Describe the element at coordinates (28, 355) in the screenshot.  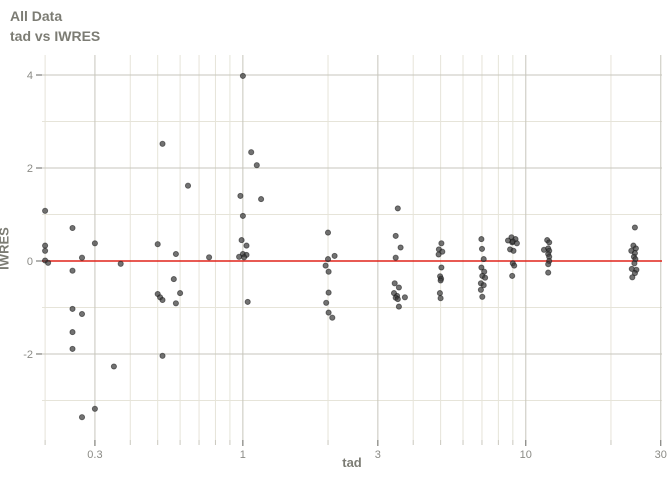
I see `y-tick-label: -2` at that location.